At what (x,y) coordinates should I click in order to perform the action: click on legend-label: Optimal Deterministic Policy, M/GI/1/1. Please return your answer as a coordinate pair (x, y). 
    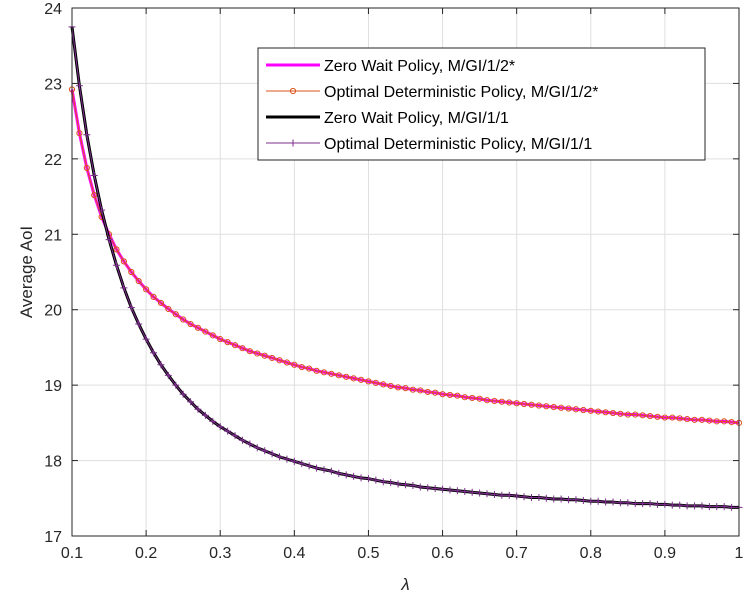
    Looking at the image, I should click on (458, 144).